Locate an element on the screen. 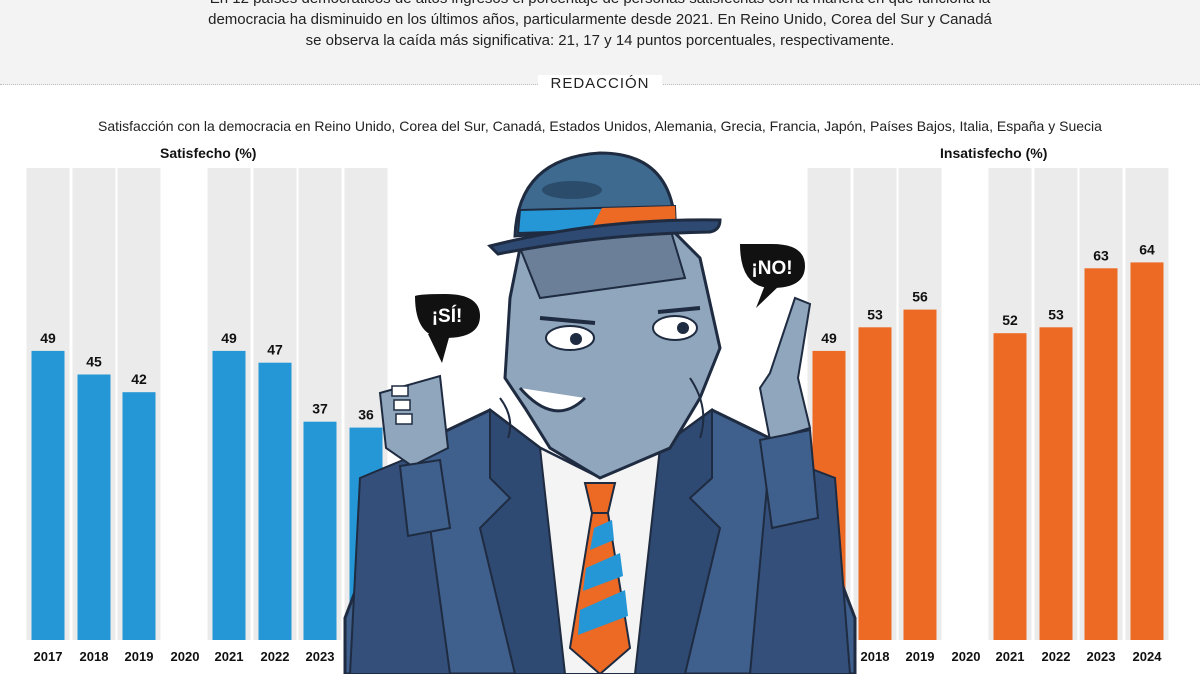  right-hand-pointing is located at coordinates (789, 413).